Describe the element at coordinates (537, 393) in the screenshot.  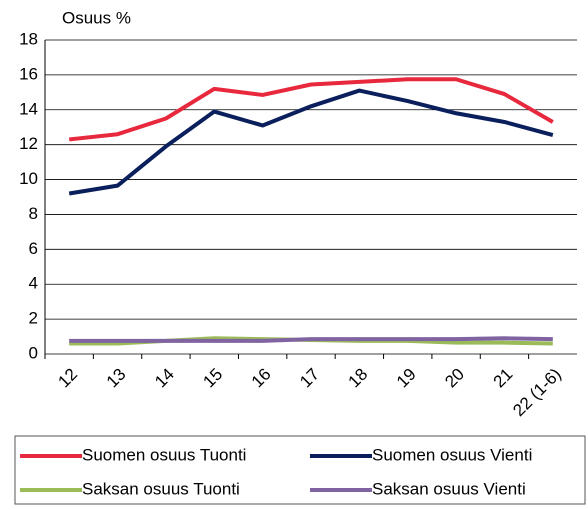
I see `x-tick-label: 22 (1-6)` at that location.